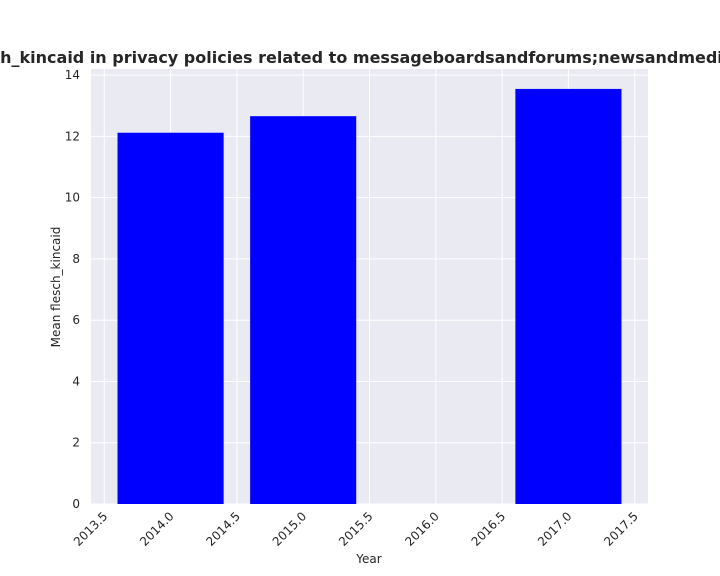  I want to click on y-tick-label: 4, so click(76, 381).